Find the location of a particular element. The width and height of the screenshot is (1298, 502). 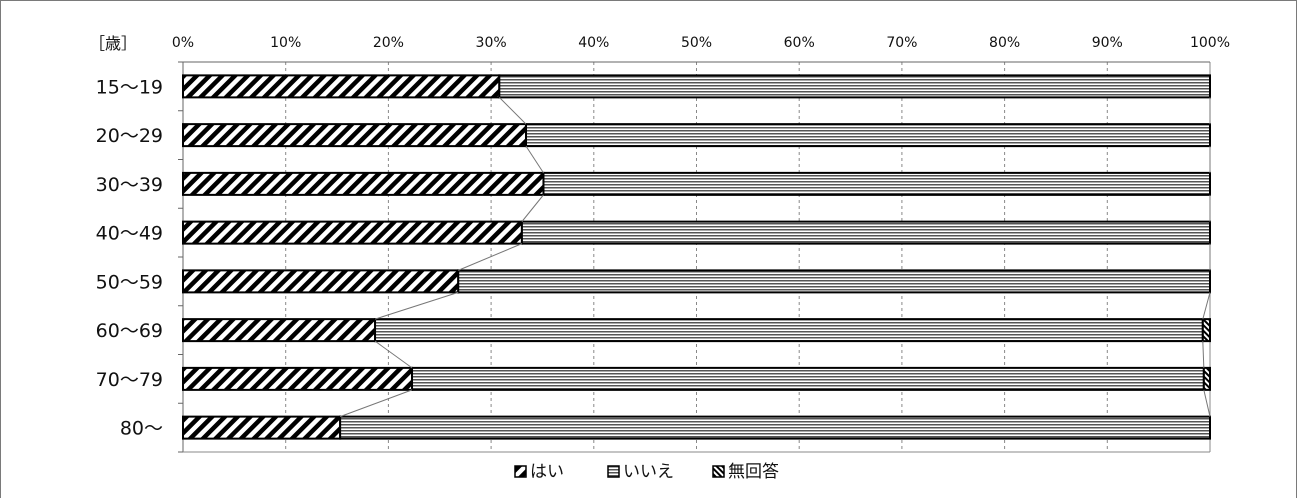

x-tick-label: 90% is located at coordinates (1107, 43).